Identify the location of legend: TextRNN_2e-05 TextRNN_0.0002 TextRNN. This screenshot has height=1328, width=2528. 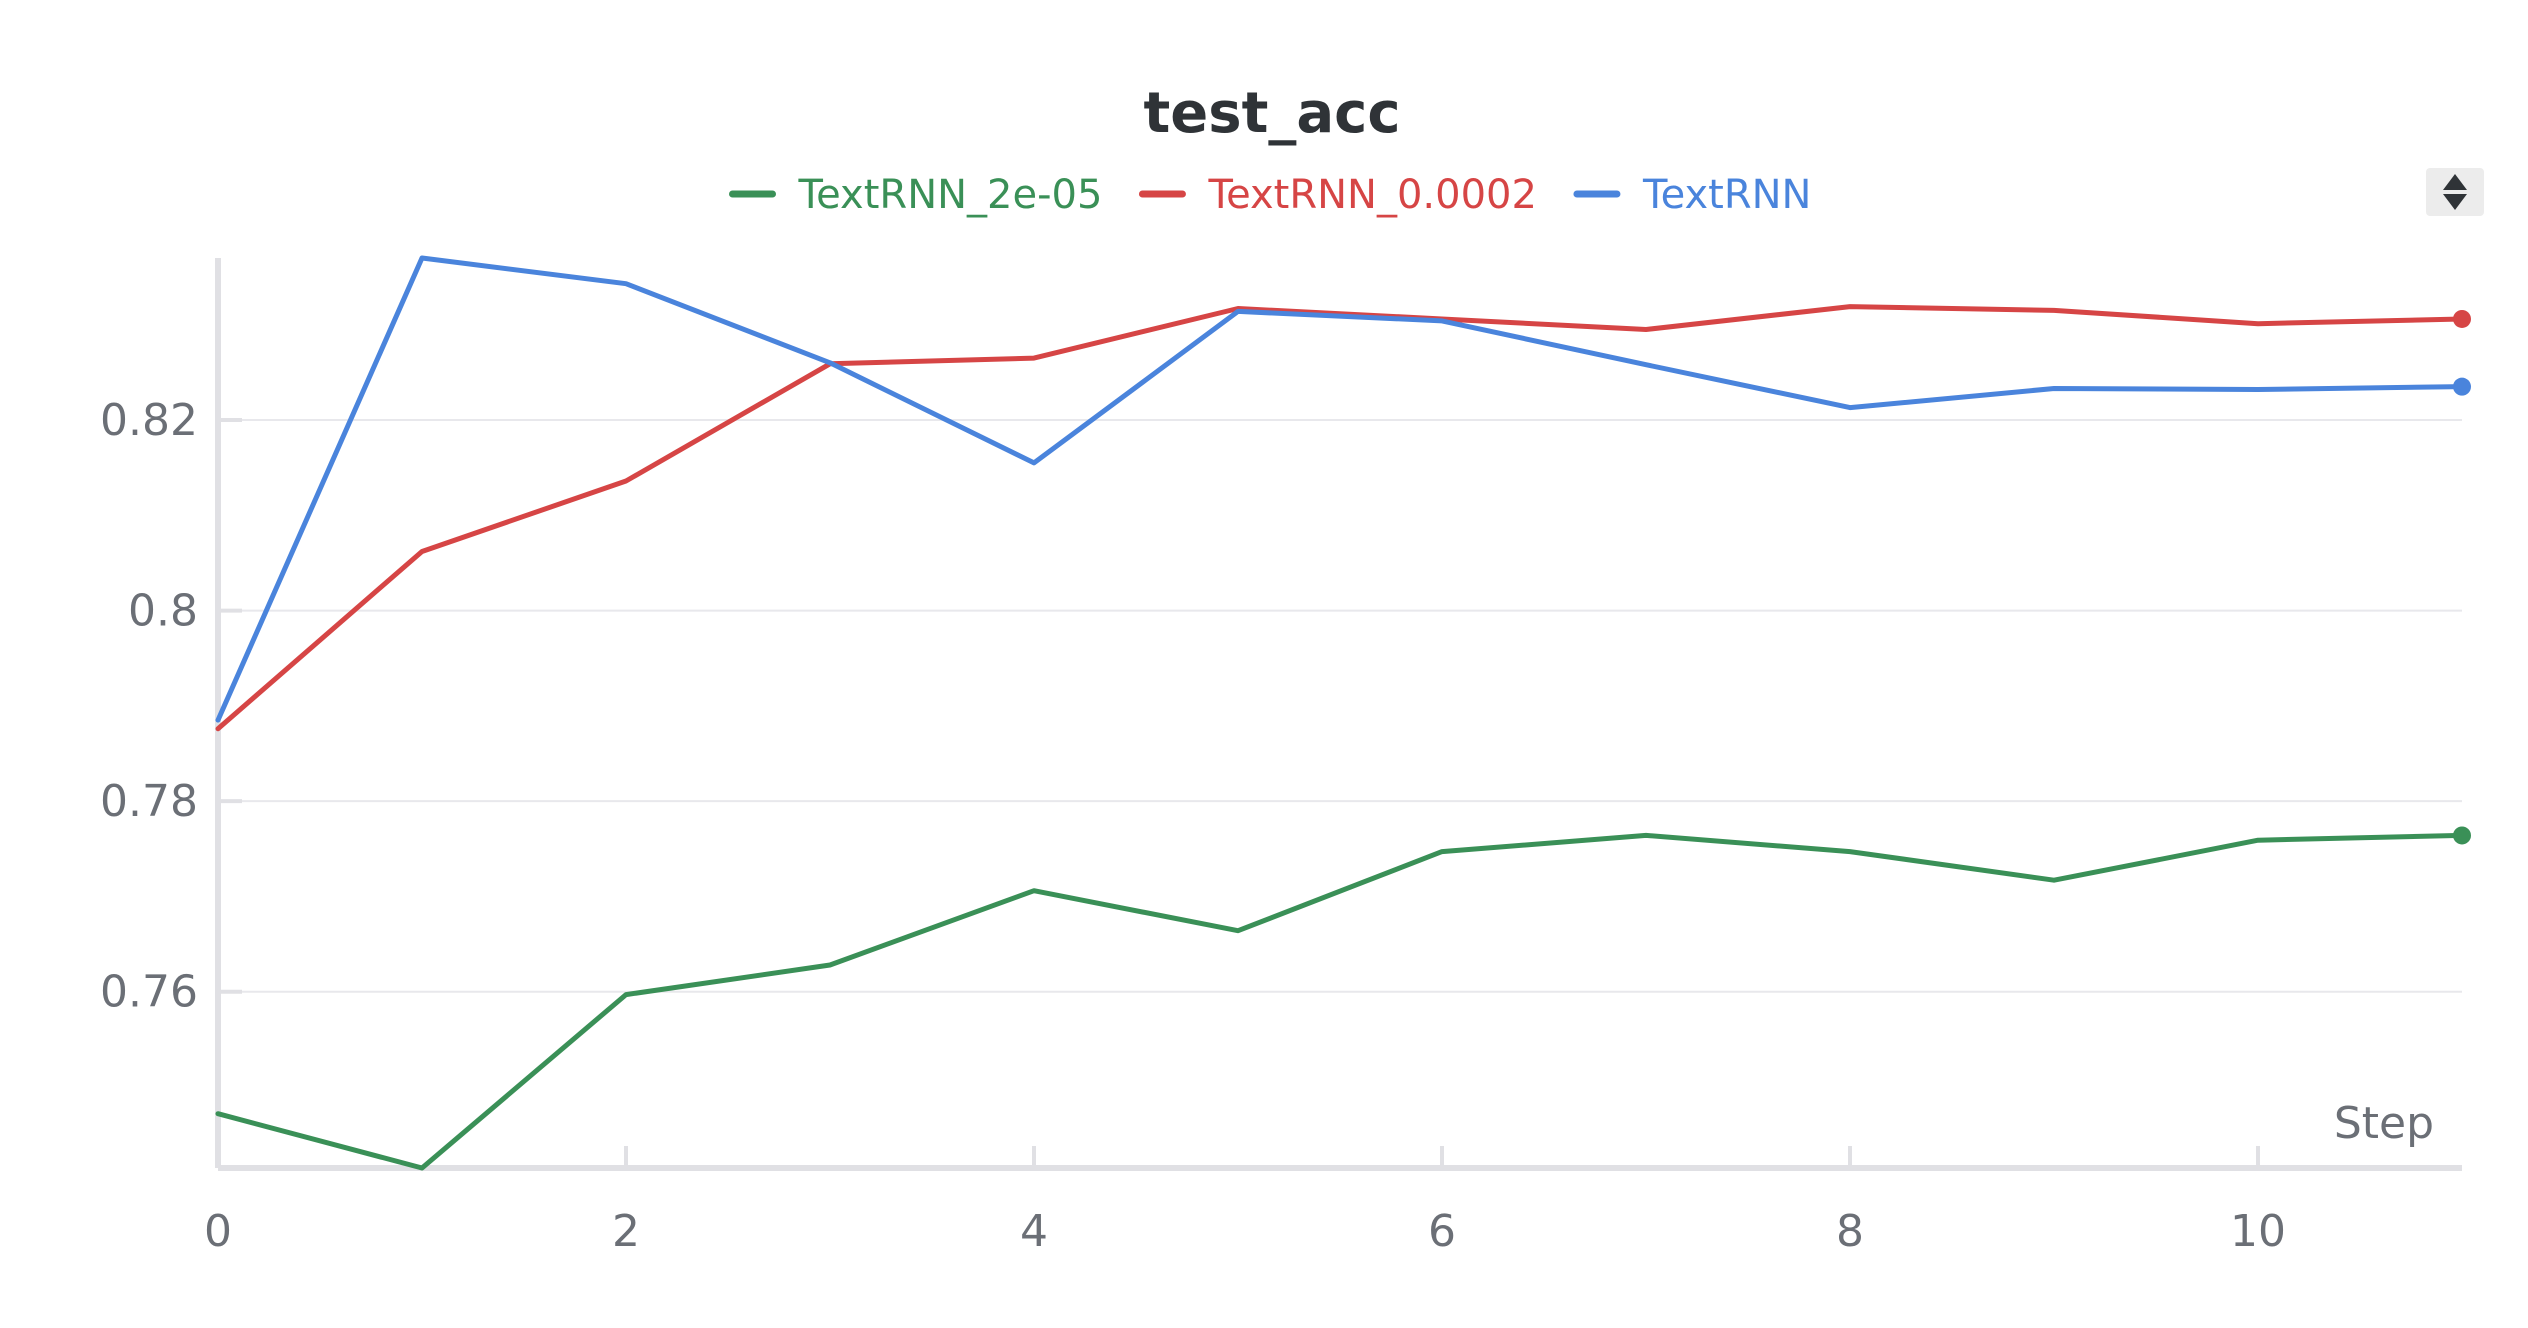
(1270, 195).